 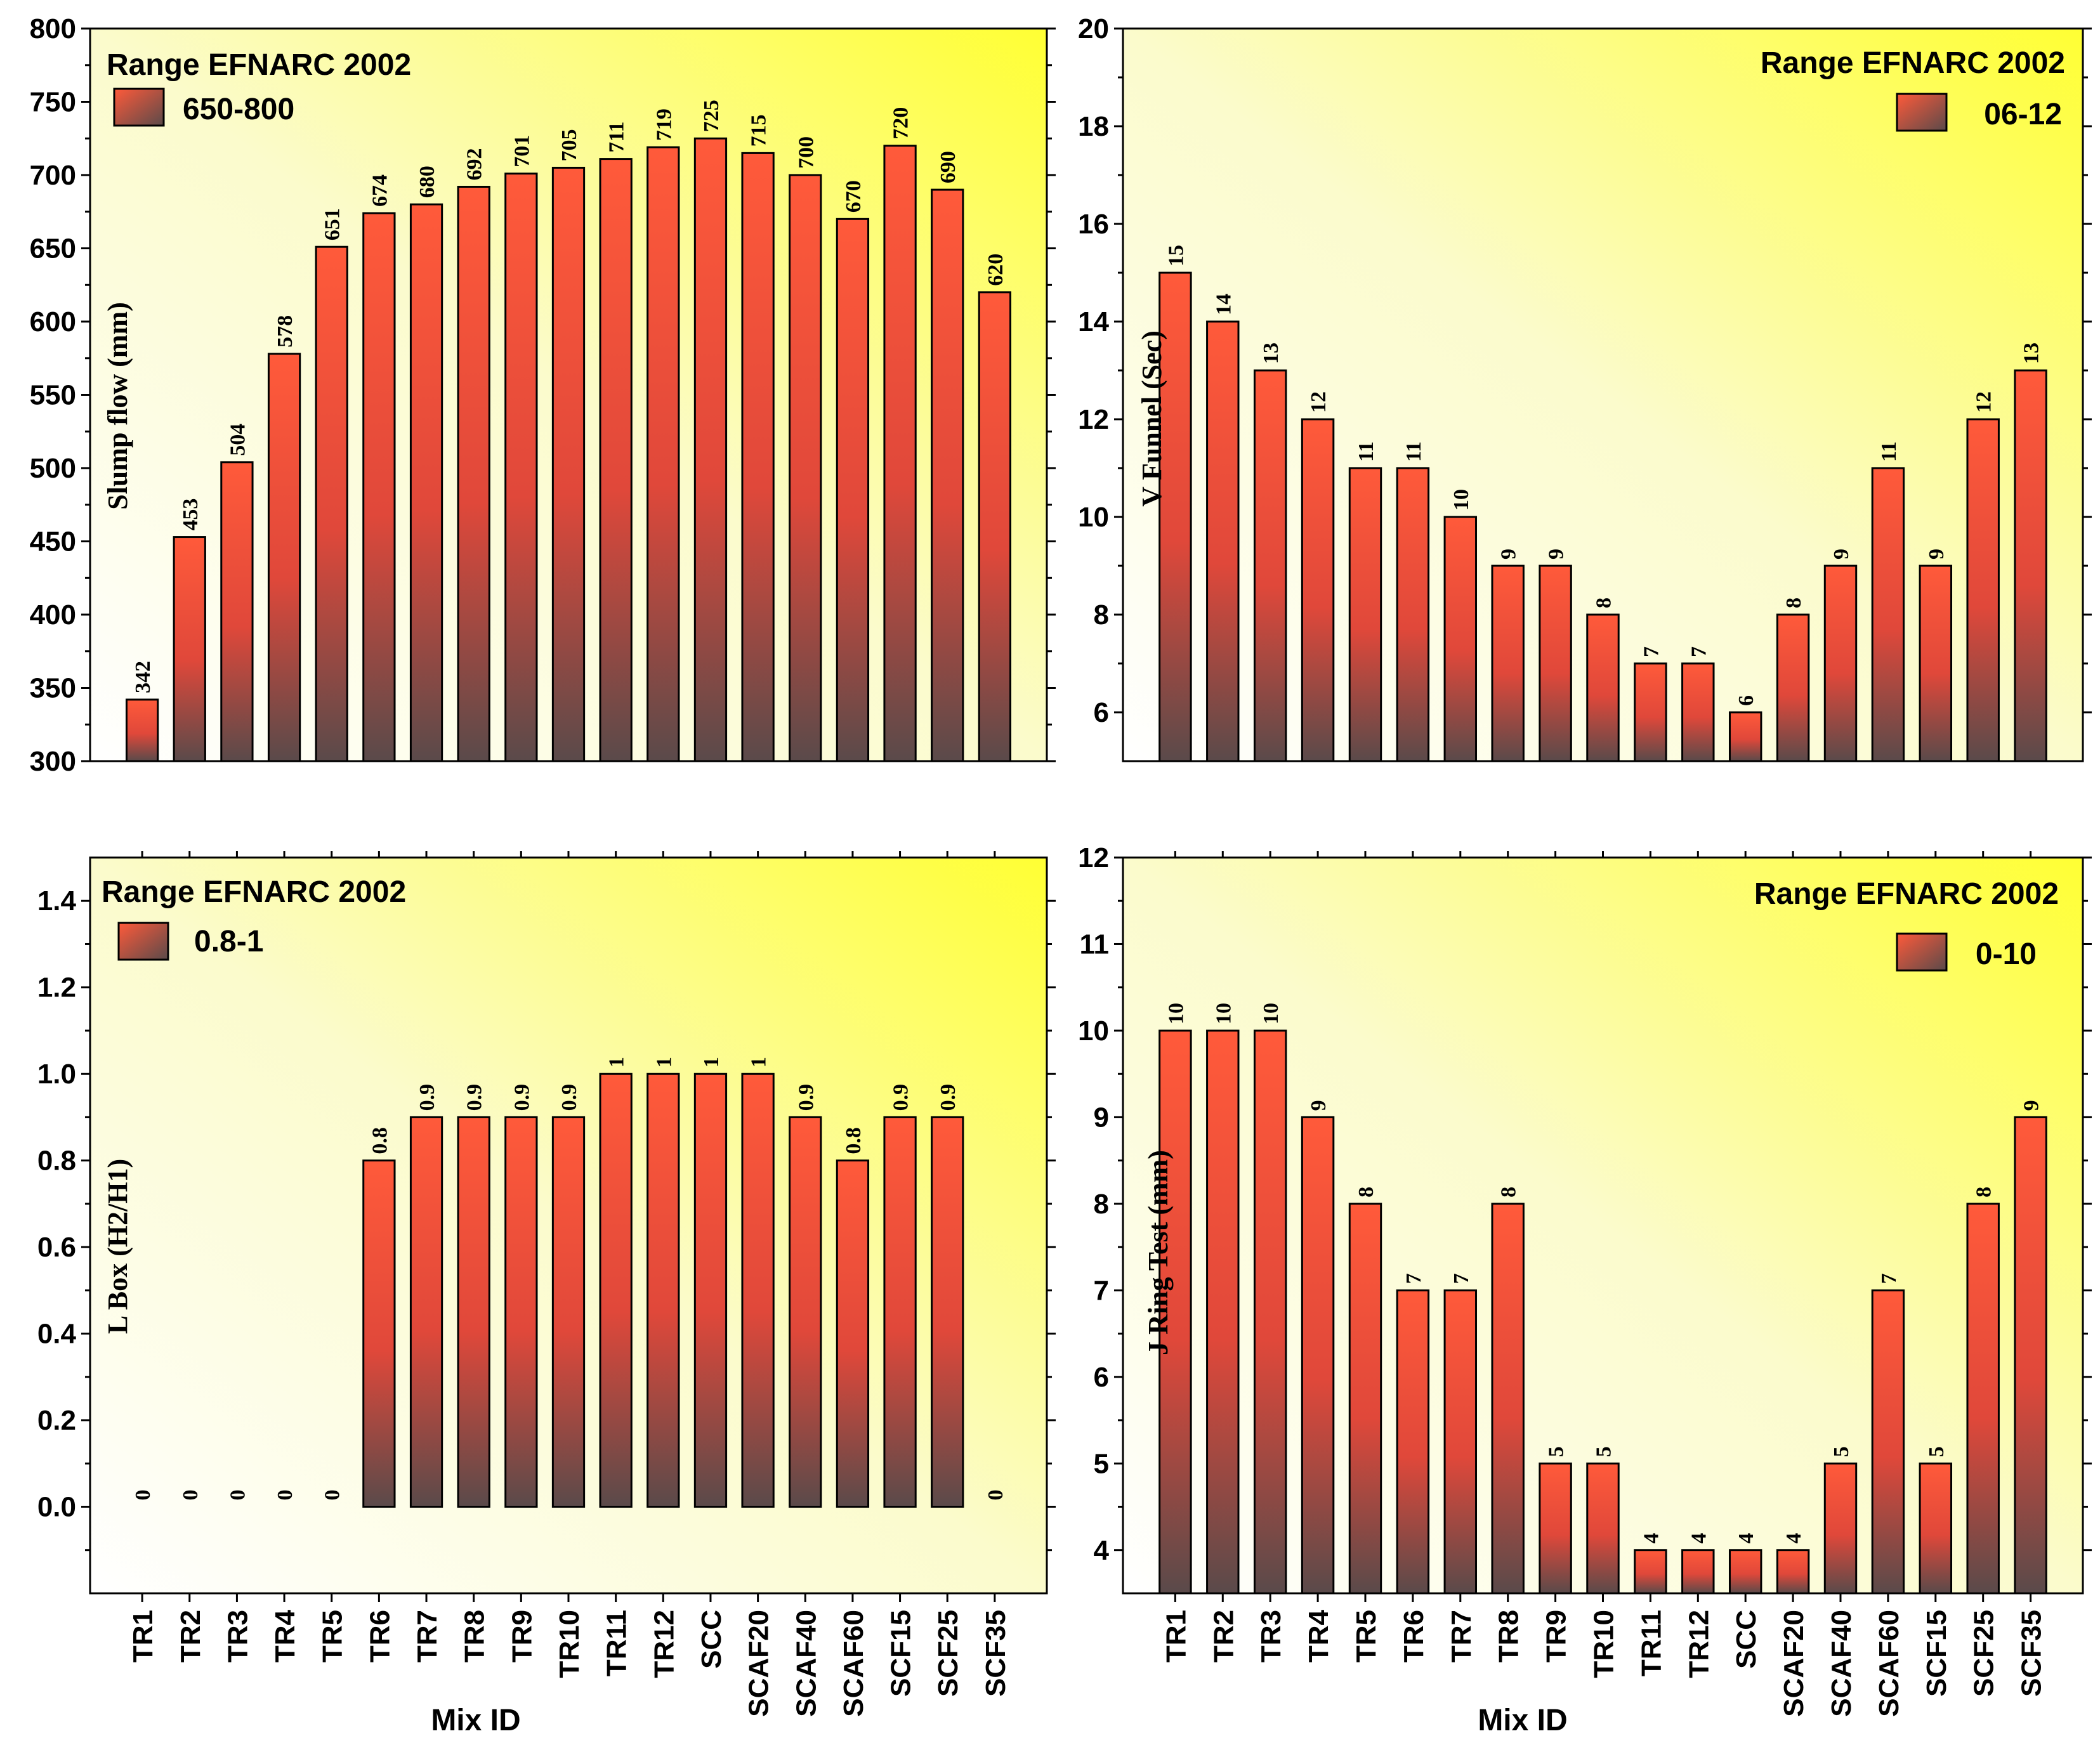 I want to click on slump-flow-data-label: 342, so click(x=143, y=677).